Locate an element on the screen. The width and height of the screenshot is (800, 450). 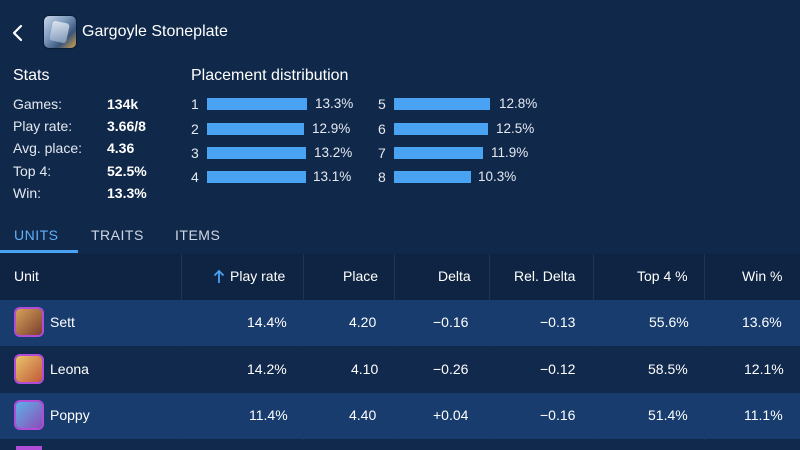
cell-top4: 55.6% is located at coordinates (669, 322).